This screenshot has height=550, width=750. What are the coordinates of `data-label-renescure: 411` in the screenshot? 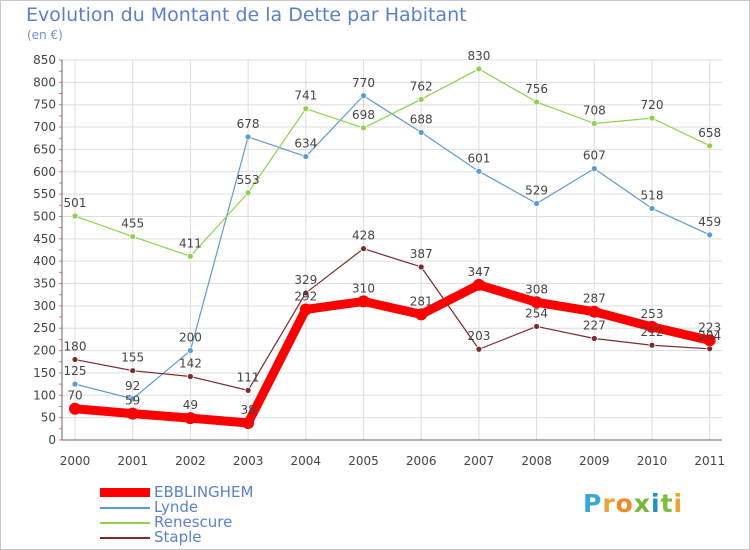 It's located at (190, 243).